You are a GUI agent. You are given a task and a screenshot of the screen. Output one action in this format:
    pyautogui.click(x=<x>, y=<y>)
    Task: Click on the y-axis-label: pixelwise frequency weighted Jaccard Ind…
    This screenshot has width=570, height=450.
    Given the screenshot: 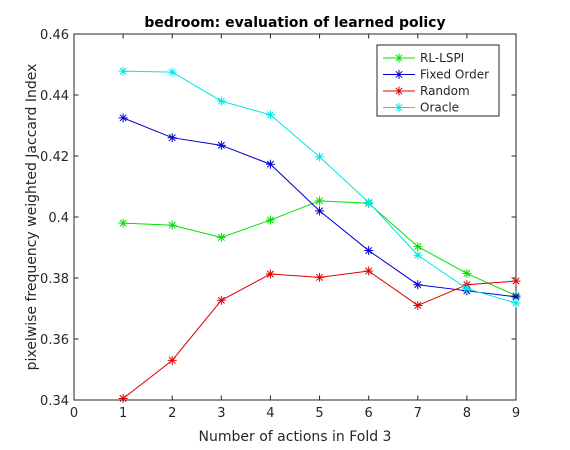 What is the action you would take?
    pyautogui.click(x=32, y=217)
    